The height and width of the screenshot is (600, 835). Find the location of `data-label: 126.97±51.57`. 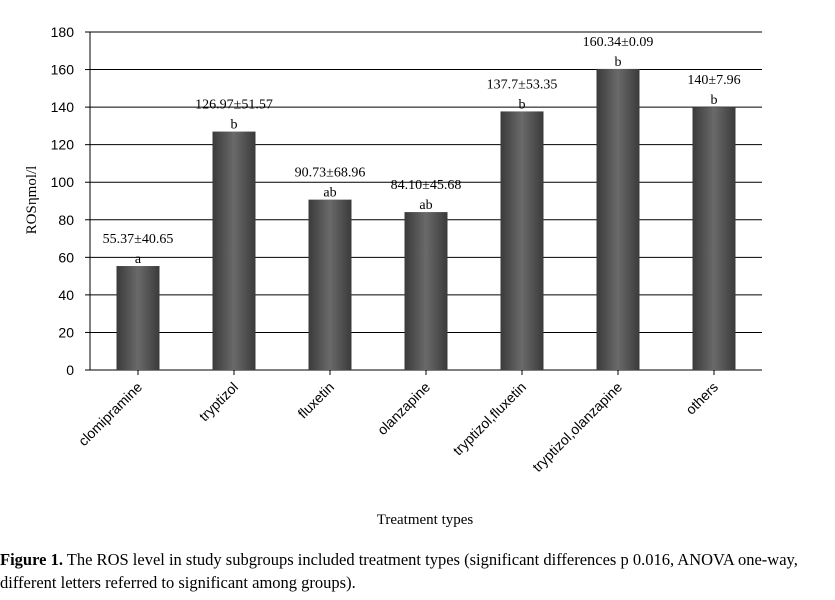

data-label: 126.97±51.57 is located at coordinates (234, 105).